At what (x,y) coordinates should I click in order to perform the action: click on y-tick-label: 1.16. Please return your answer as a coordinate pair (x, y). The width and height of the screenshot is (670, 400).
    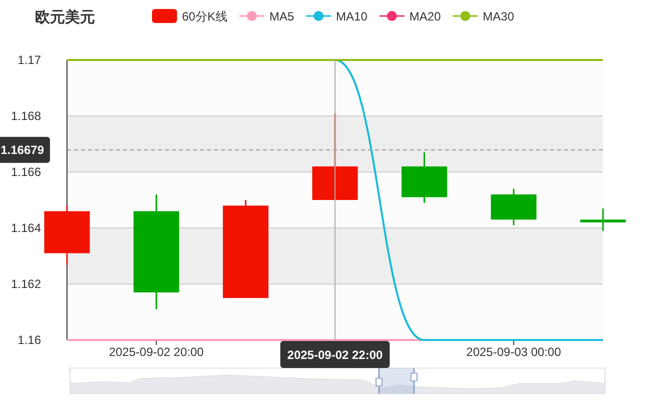
    Looking at the image, I should click on (30, 340).